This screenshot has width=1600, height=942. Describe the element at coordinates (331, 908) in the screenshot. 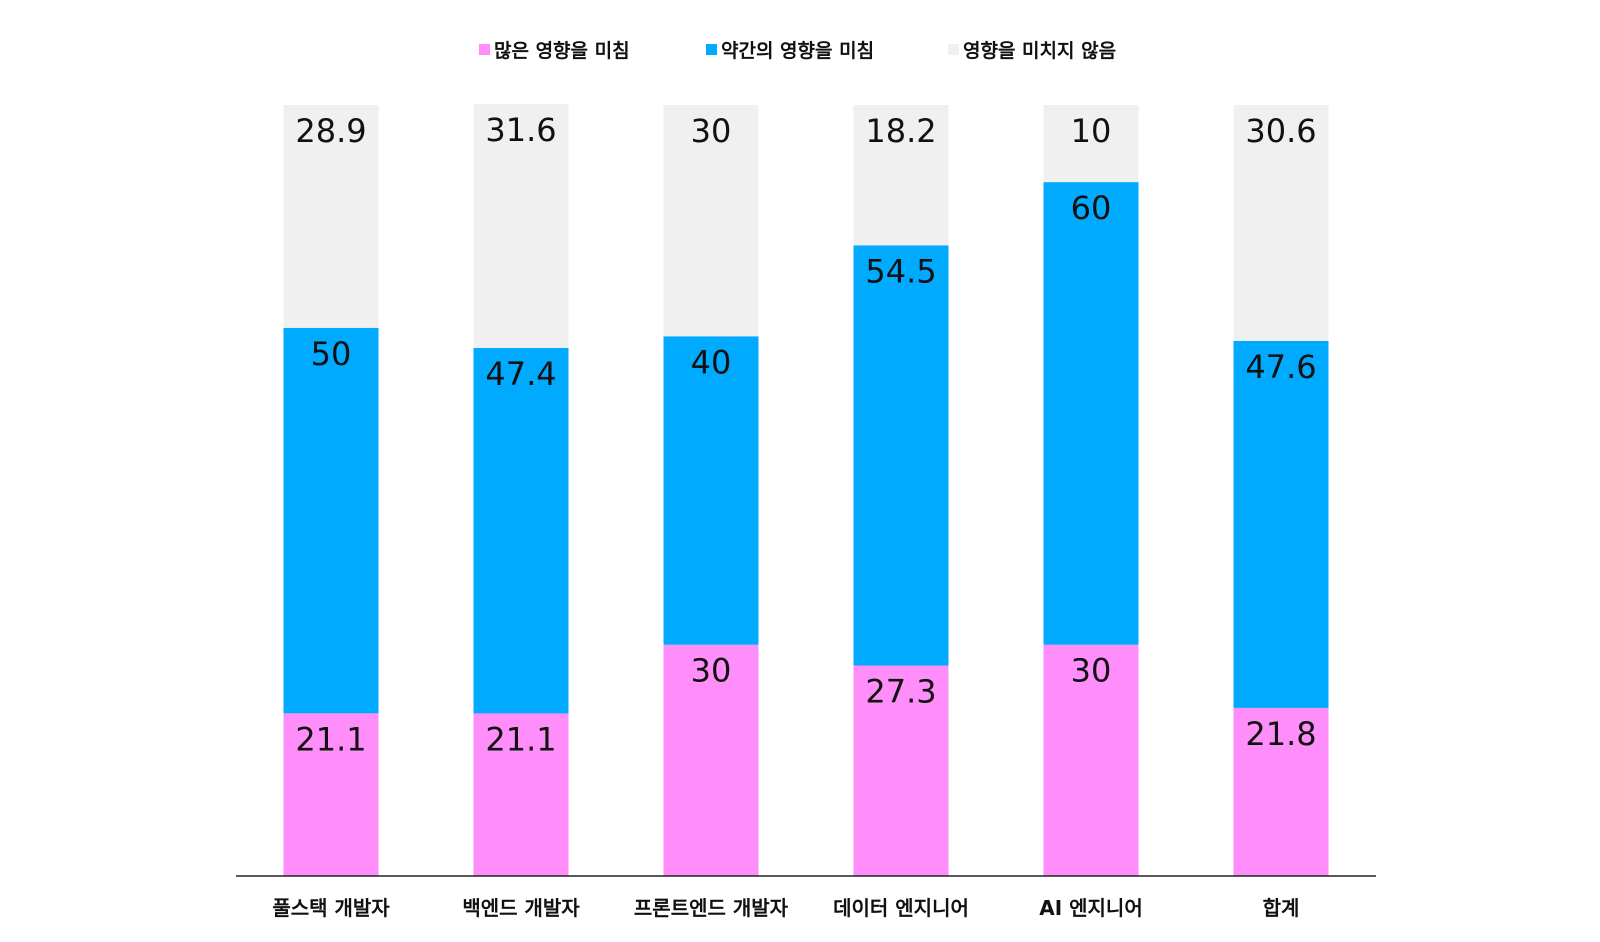

I see `x-tick-label: 풀스택 개발자` at that location.